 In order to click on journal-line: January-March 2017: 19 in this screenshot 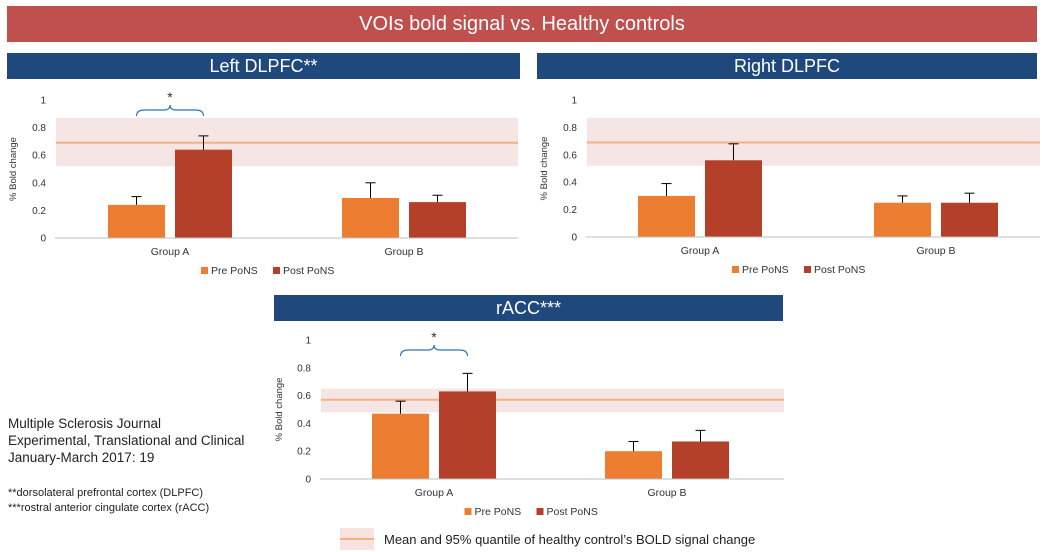, I will do `click(81, 457)`.